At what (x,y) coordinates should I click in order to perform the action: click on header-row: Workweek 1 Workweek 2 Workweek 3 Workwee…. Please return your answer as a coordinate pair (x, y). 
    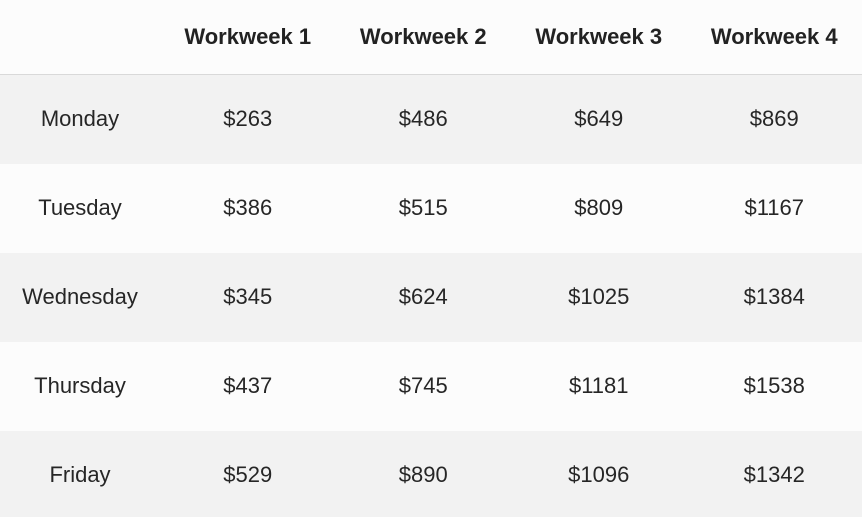
    Looking at the image, I should click on (431, 37).